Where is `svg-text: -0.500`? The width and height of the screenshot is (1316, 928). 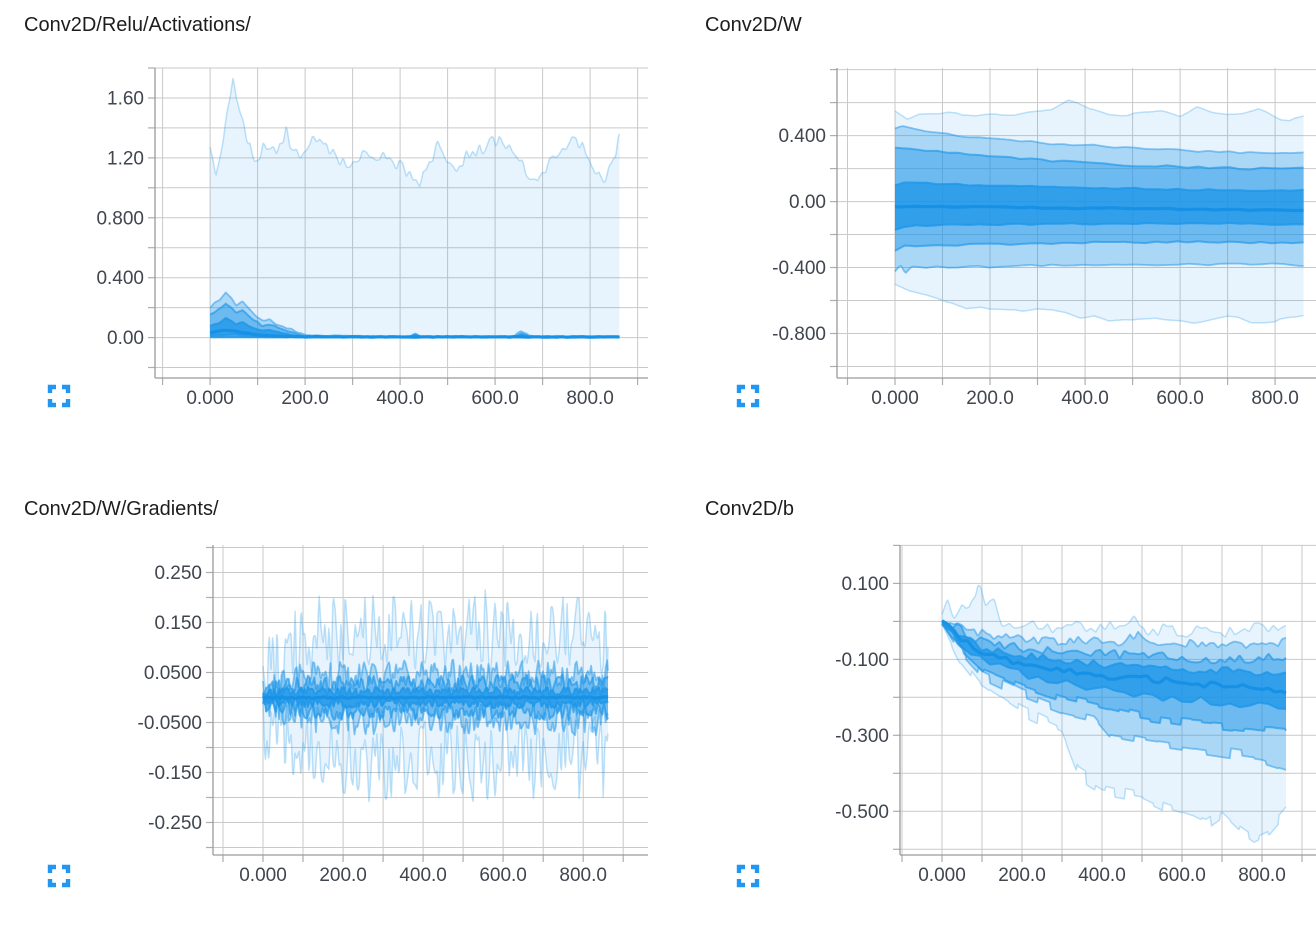
svg-text: -0.500 is located at coordinates (862, 812).